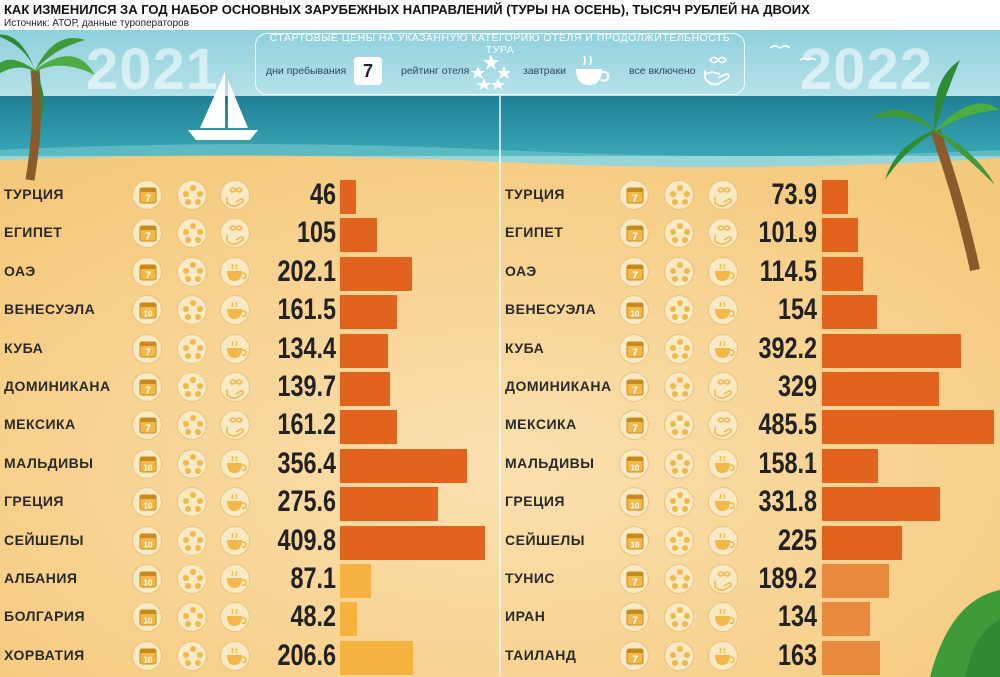 This screenshot has height=677, width=1000. I want to click on year-label-2021: 2021, so click(153, 69).